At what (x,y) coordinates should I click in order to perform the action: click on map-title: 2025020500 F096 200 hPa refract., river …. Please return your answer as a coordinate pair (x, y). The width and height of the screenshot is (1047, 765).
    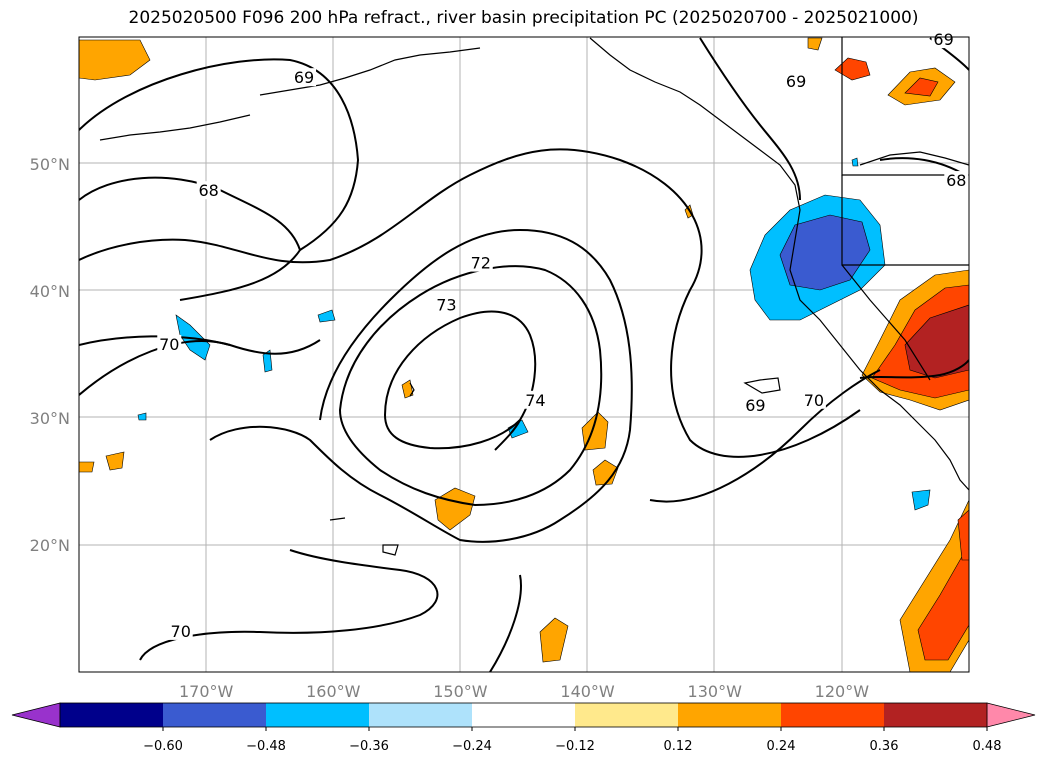
    Looking at the image, I should click on (523, 18).